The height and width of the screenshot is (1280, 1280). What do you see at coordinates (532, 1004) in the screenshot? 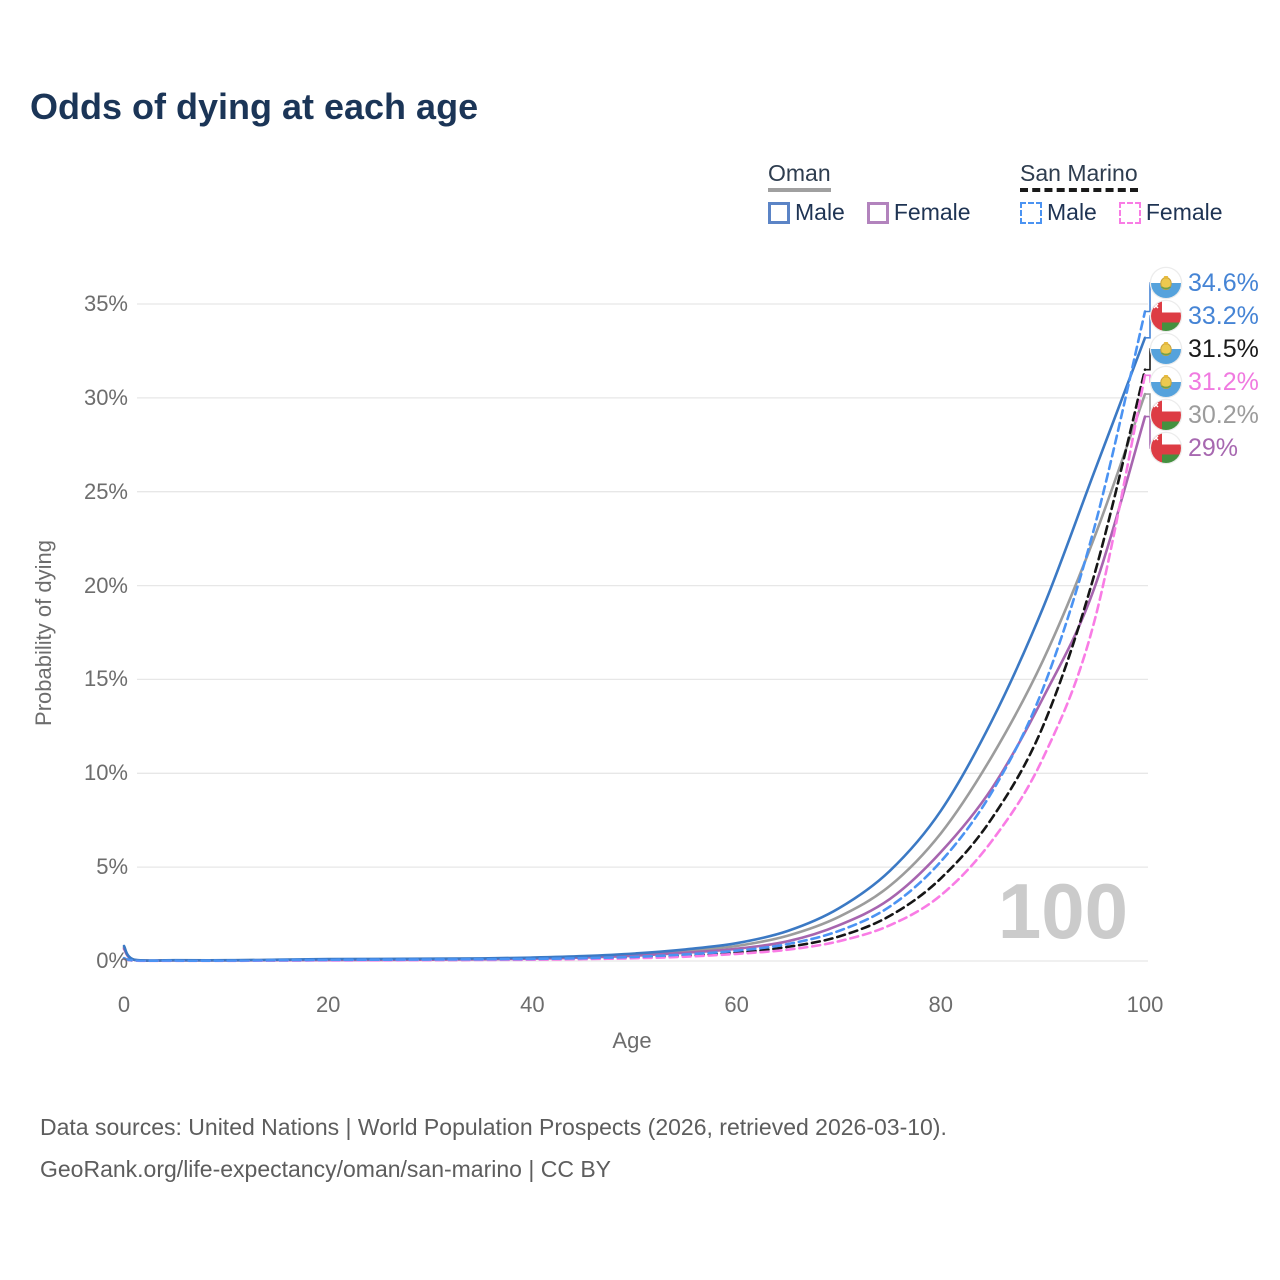
I see `x-tick-label: 40` at bounding box center [532, 1004].